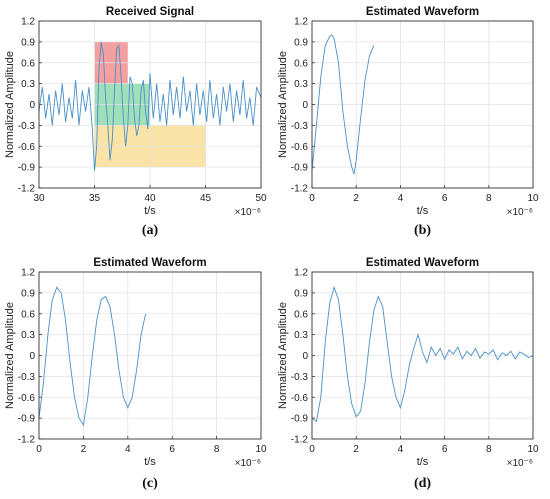 The height and width of the screenshot is (499, 550). Describe the element at coordinates (422, 230) in the screenshot. I see `panel-caption: (b)` at that location.